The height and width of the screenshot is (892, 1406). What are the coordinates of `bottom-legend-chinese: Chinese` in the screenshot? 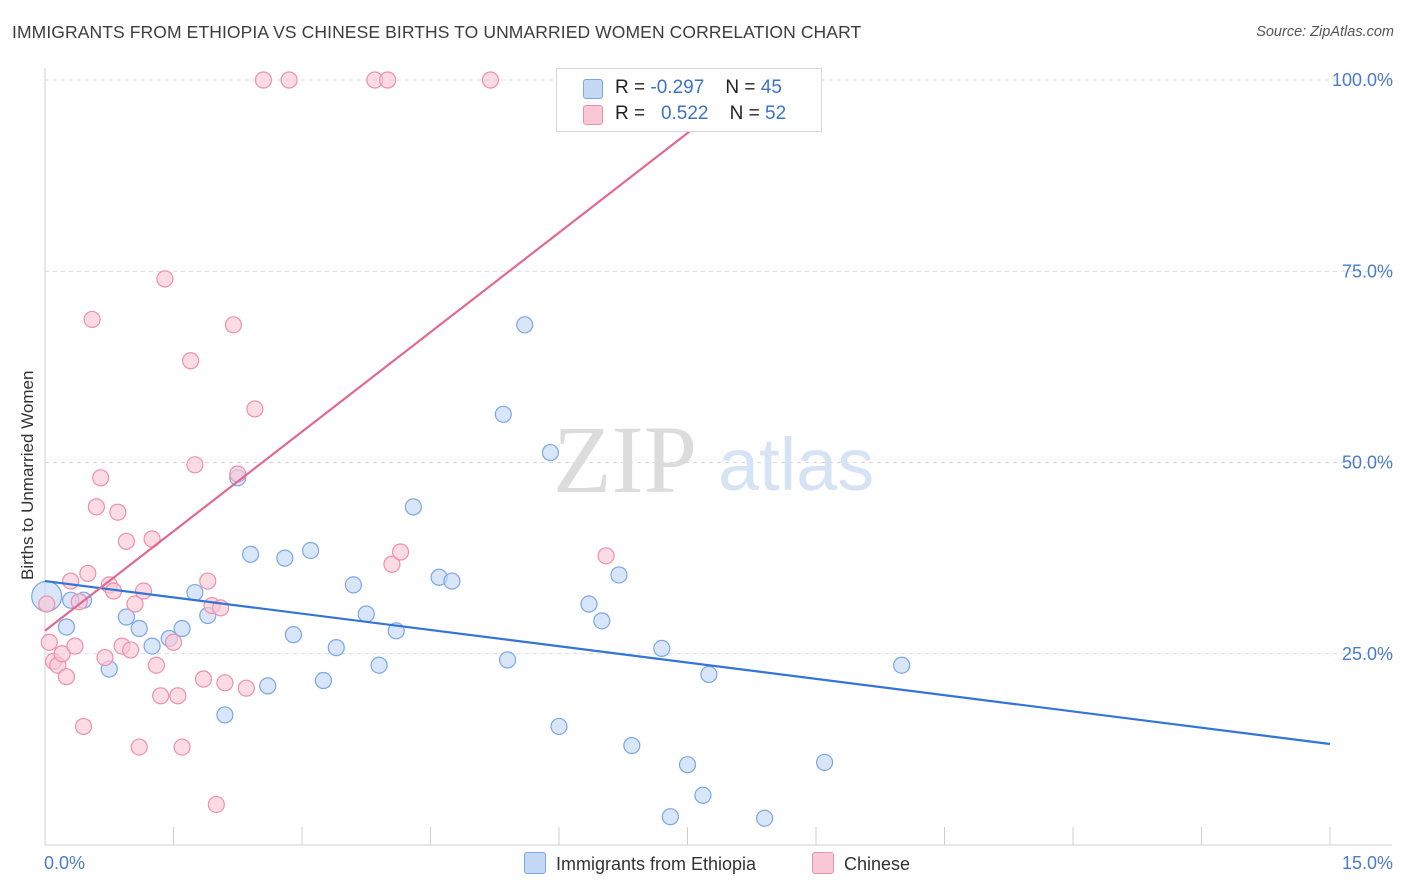 It's located at (861, 863).